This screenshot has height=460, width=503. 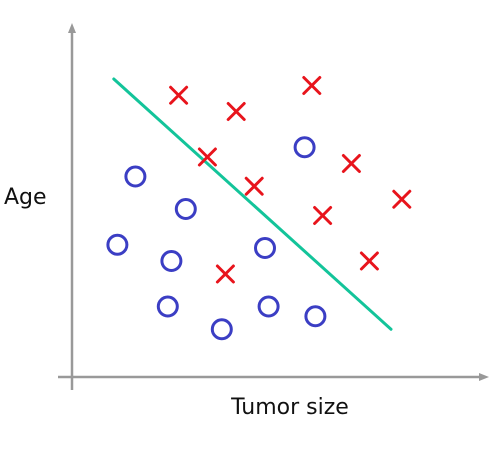 What do you see at coordinates (25, 197) in the screenshot?
I see `y-axis-label: Age` at bounding box center [25, 197].